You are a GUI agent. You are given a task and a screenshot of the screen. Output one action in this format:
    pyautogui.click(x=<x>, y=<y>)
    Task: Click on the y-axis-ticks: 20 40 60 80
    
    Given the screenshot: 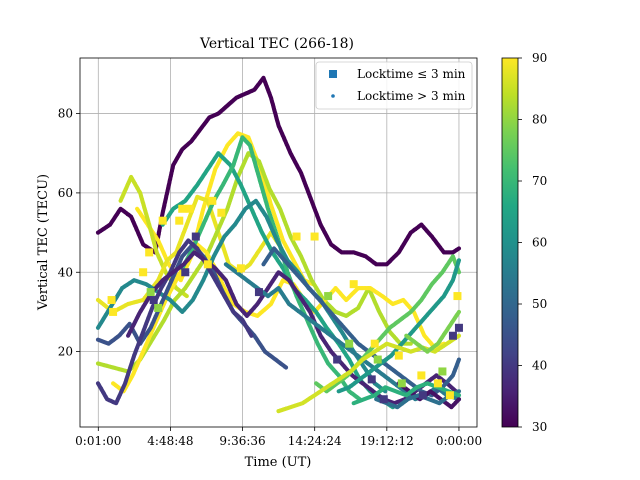 What is the action you would take?
    pyautogui.click(x=69, y=233)
    